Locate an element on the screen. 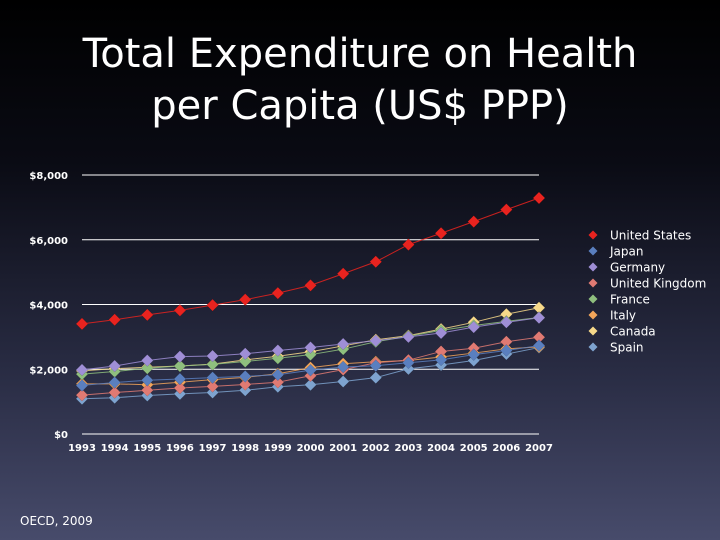  legend-marker-united-kingdom is located at coordinates (593, 283).